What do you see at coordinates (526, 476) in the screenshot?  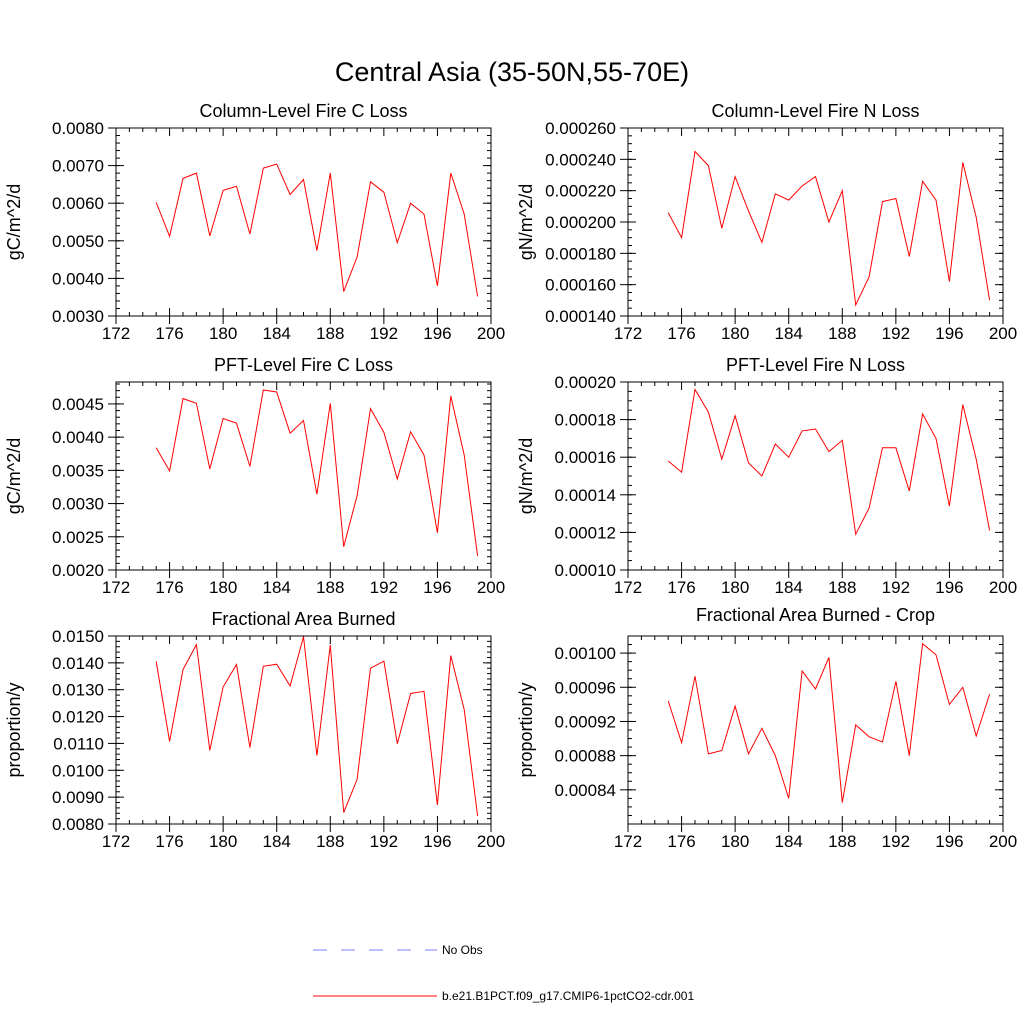 I see `y-axis-label: gN/m^2/d` at bounding box center [526, 476].